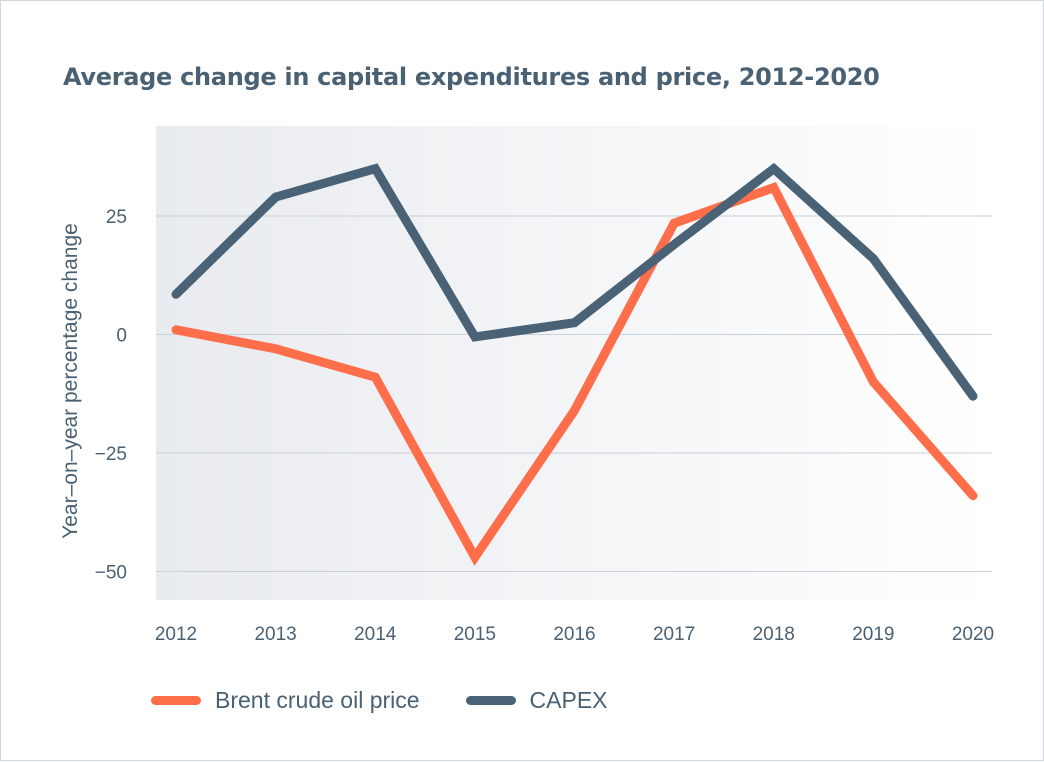 This screenshot has height=762, width=1044. Describe the element at coordinates (70, 381) in the screenshot. I see `y-axis-label: Year–on–year percentage change` at that location.